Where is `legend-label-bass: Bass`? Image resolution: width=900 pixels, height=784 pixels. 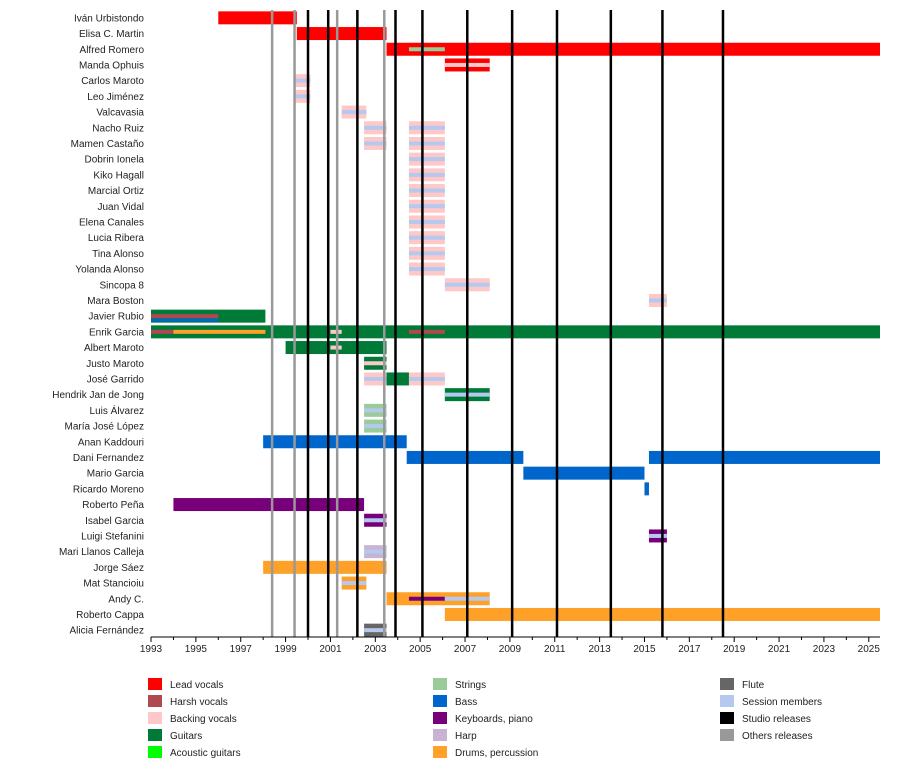
legend-label-bass: Bass is located at coordinates (466, 702).